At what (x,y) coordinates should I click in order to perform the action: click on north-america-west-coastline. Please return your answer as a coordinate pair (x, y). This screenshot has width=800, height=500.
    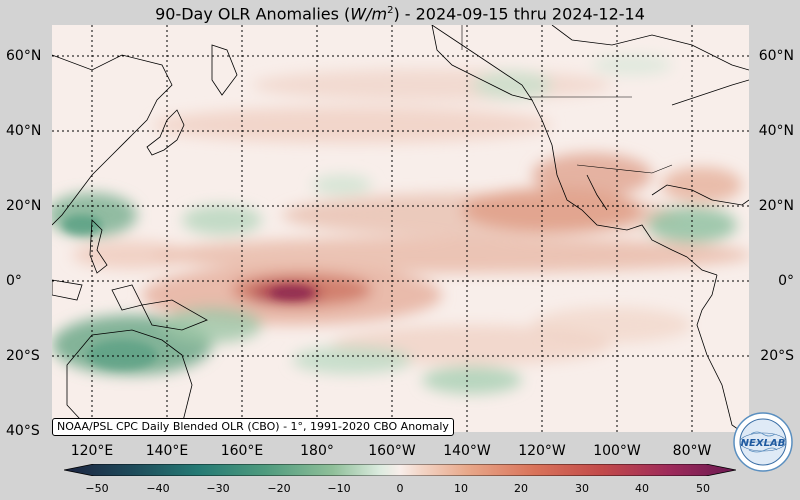
    Looking at the image, I should click on (619, 201).